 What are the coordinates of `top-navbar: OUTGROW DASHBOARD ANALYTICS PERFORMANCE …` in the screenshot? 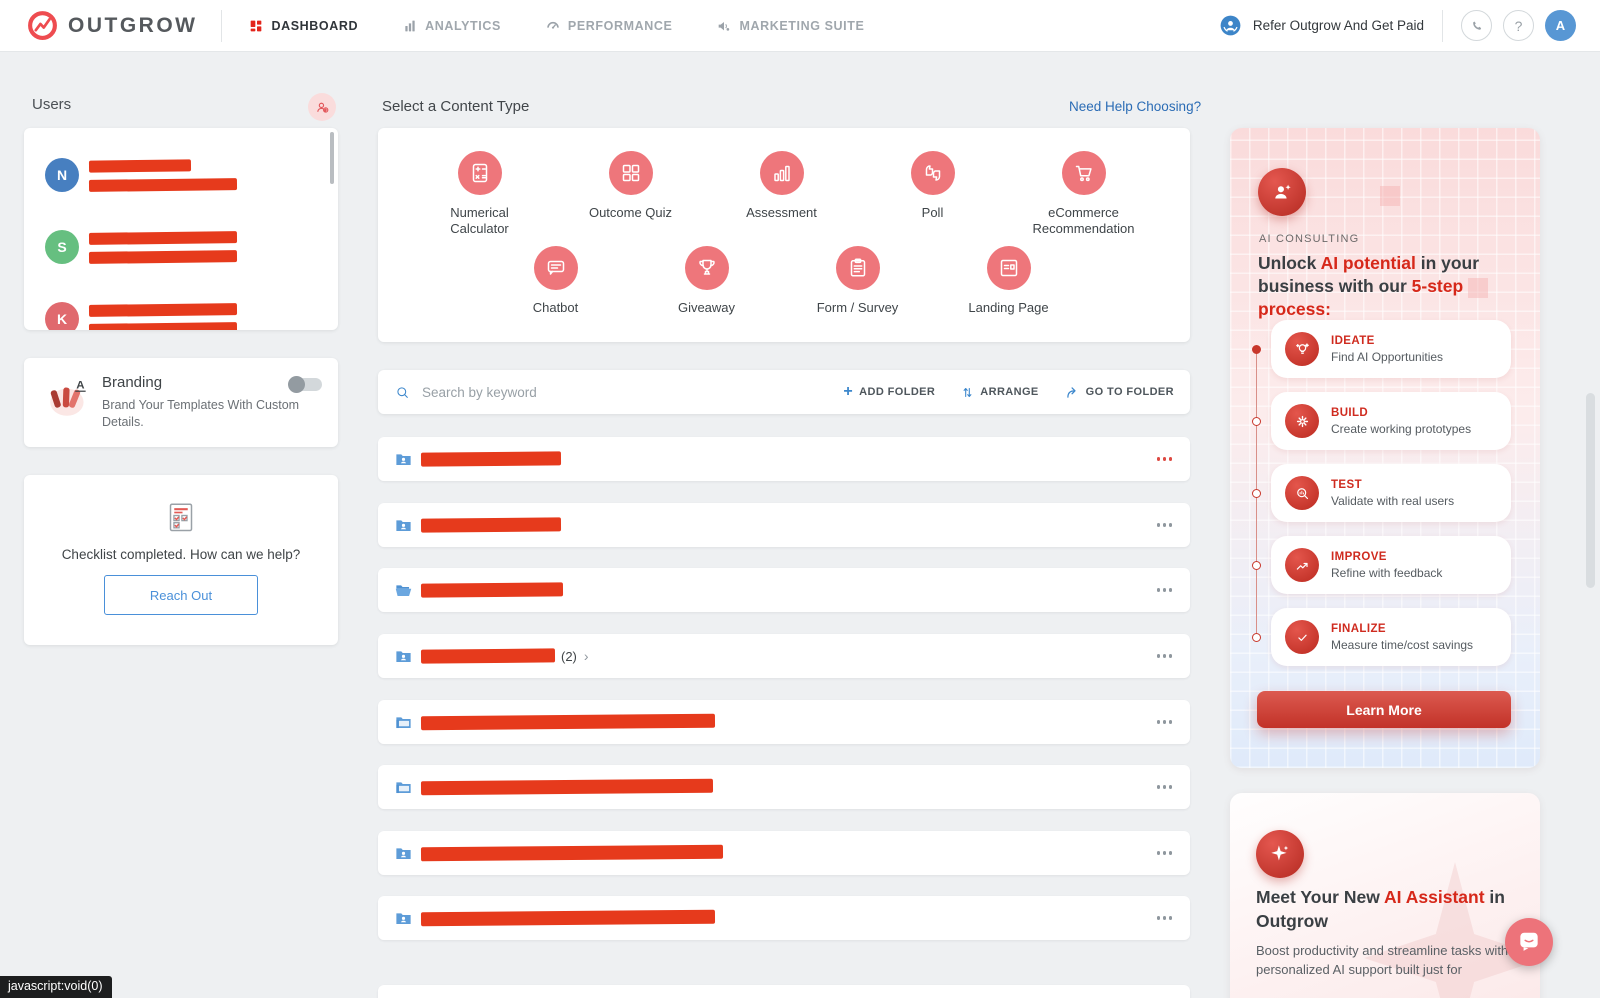 It's located at (800, 26).